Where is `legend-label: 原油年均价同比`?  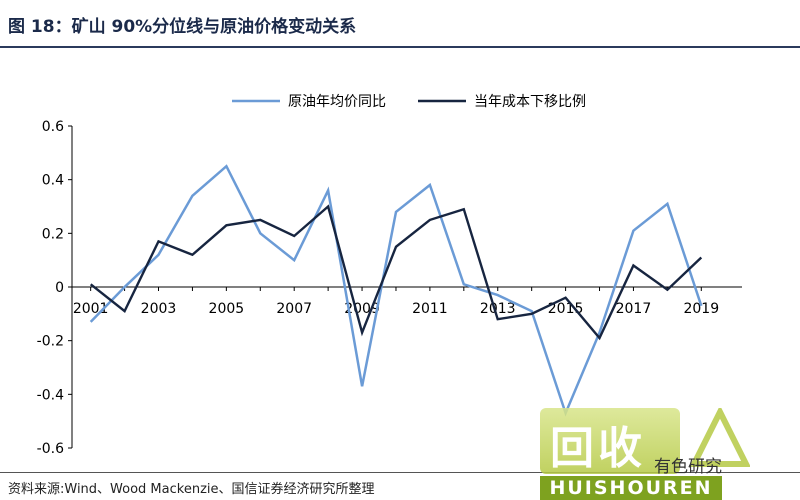
legend-label: 原油年均价同比 is located at coordinates (337, 102).